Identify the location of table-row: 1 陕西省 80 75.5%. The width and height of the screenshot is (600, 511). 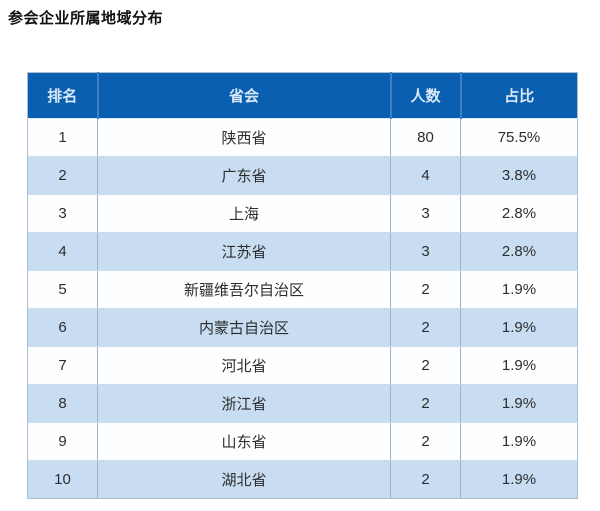
(302, 137).